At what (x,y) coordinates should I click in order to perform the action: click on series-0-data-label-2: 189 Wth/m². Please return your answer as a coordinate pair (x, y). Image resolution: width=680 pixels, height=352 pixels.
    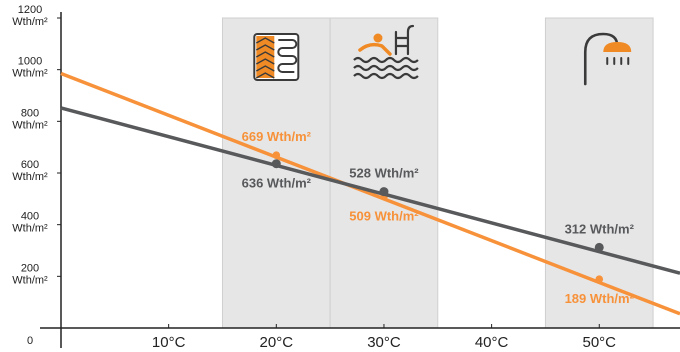
    Looking at the image, I should click on (600, 298).